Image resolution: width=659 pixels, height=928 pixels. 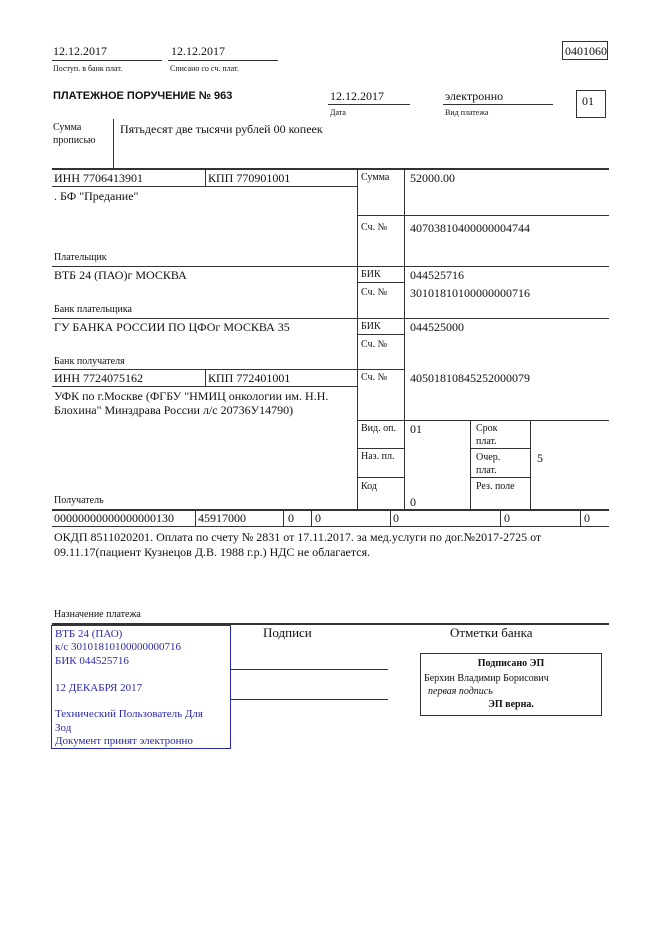 What do you see at coordinates (221, 129) in the screenshot?
I see `amount-words: Пятьдесят две тысячи рублей 00 копеек` at bounding box center [221, 129].